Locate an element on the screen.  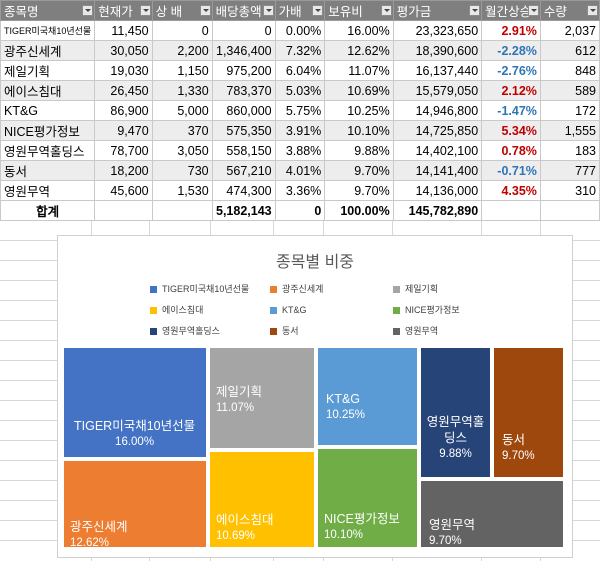
cell-price: 18,200 is located at coordinates (123, 170).